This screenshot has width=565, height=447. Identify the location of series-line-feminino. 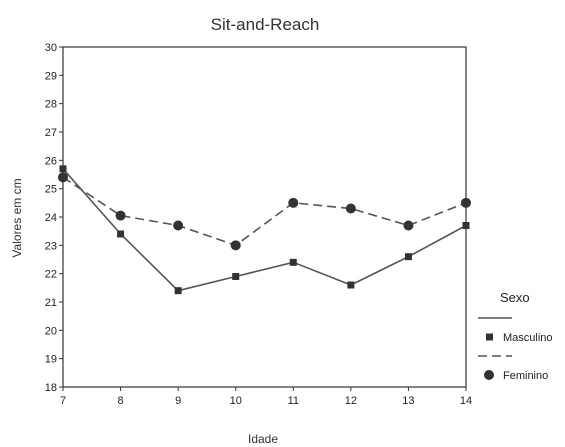
(264, 211).